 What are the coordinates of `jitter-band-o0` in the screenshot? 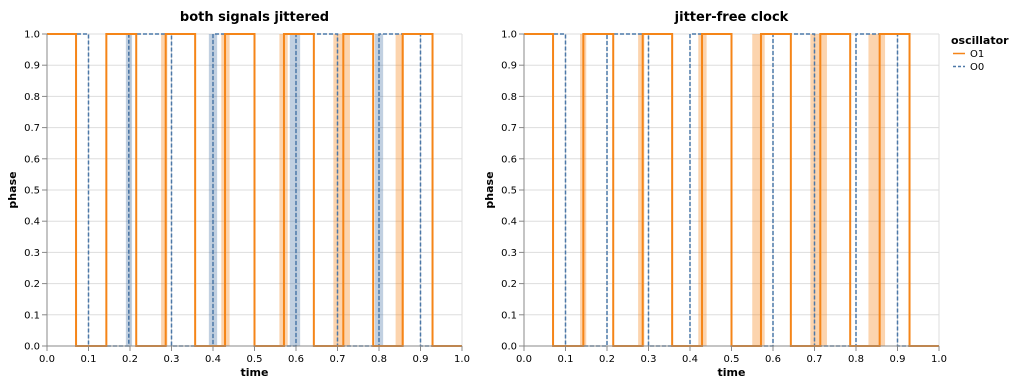 It's located at (295, 190).